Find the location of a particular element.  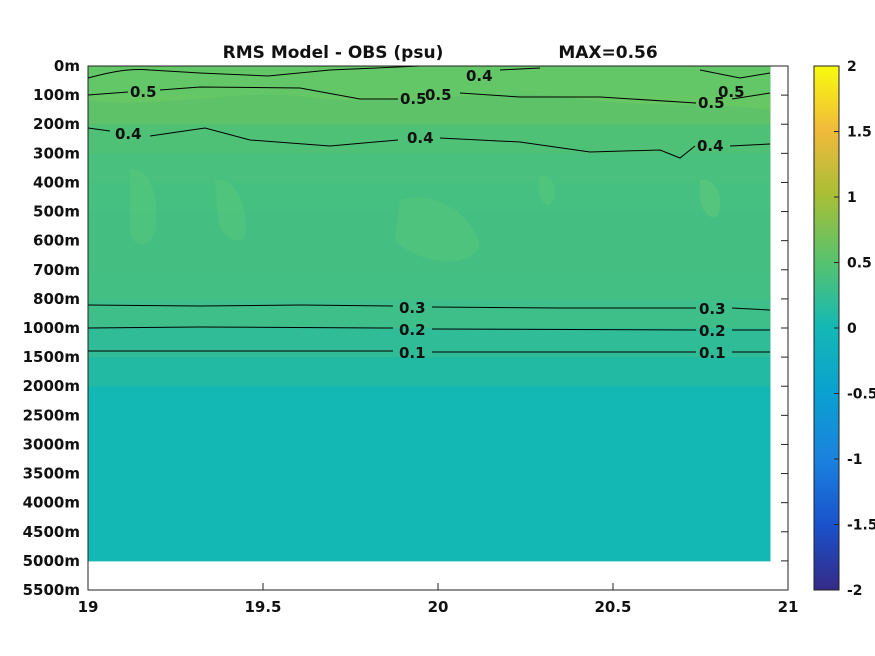

x-tick-labels: 19 19.5 20 20.5 21 is located at coordinates (438, 607).